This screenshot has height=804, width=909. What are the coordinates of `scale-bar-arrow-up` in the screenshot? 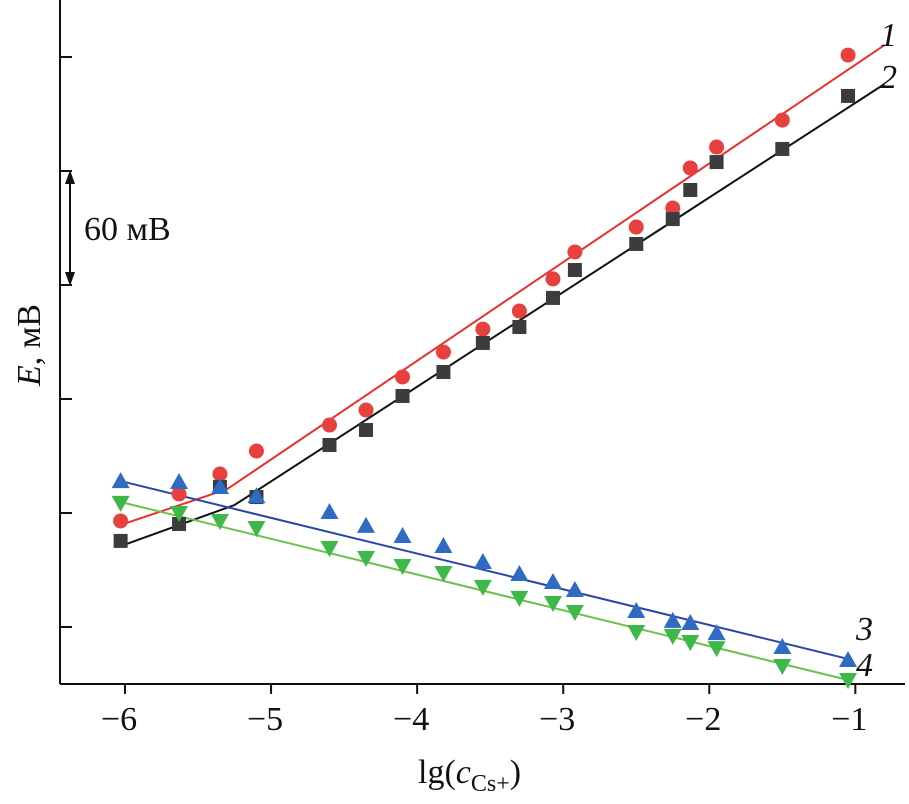 It's located at (70, 177).